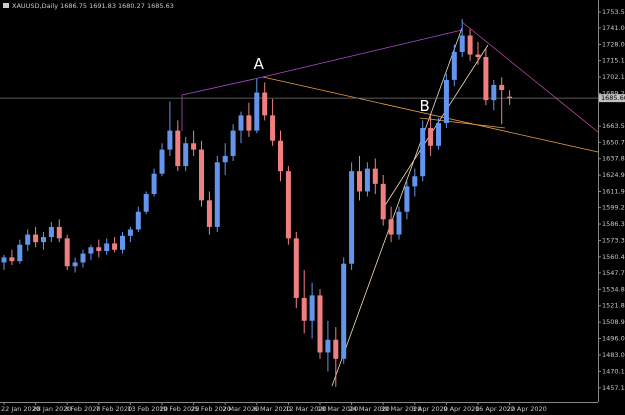 The image size is (625, 415). I want to click on symbol-icon, so click(6, 5).